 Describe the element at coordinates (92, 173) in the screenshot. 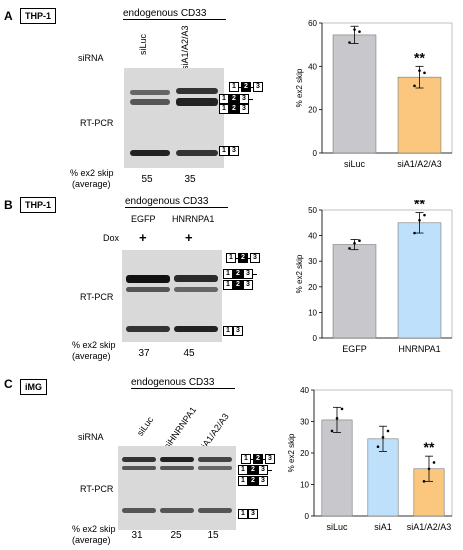

I see `skip-label-a-1: % ex2 skip` at that location.